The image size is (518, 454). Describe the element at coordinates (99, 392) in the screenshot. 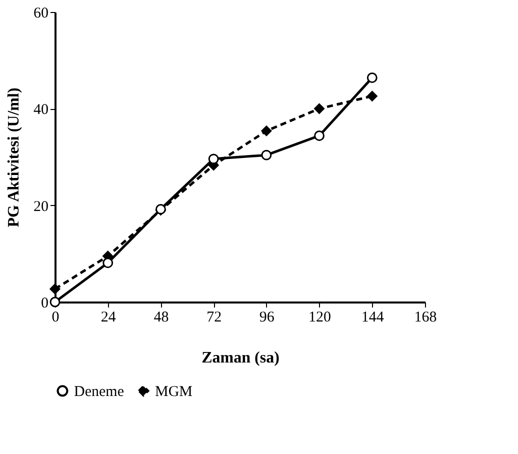

I see `legend-label: Deneme` at that location.